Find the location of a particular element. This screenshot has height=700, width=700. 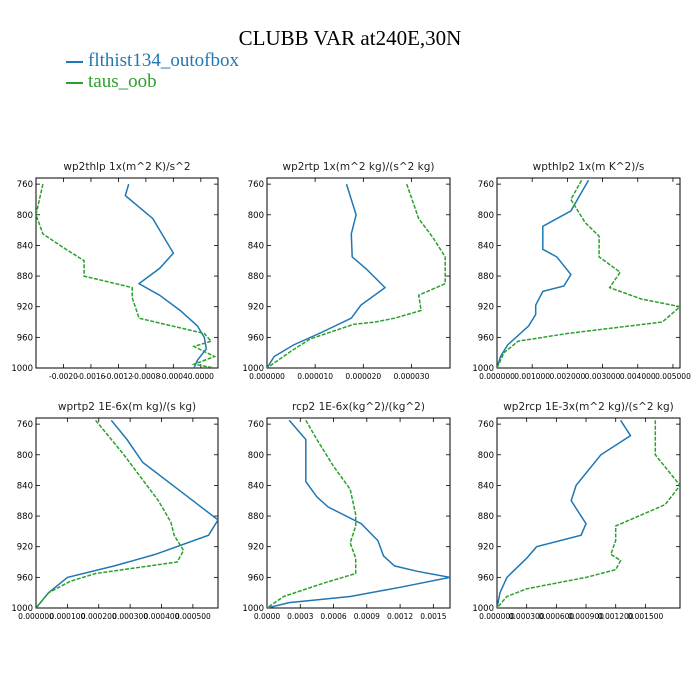

x-tick-label: 0.000100 is located at coordinates (67, 616).